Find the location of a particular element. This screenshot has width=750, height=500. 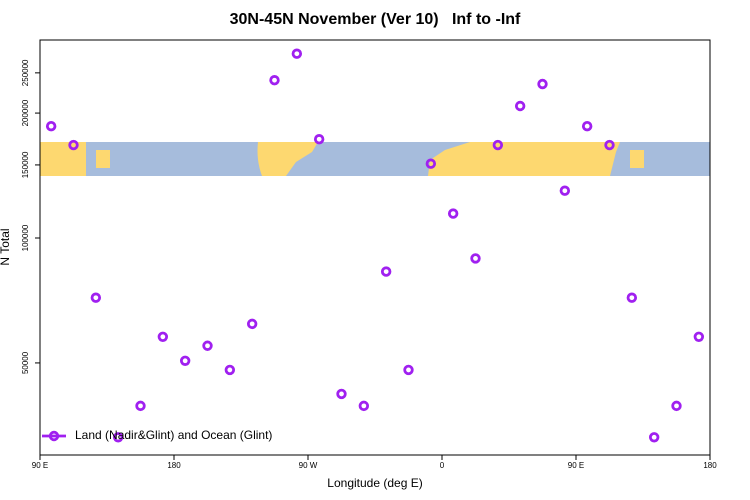

y-tick-label: 250000 is located at coordinates (25, 72).